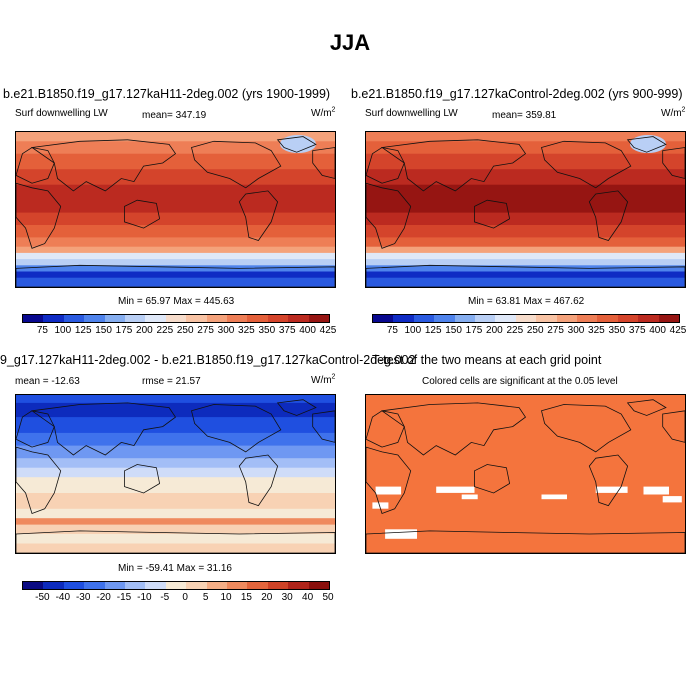 The height and width of the screenshot is (700, 700). What do you see at coordinates (175, 568) in the screenshot?
I see `difference-minmax: Min = -59.41 Max = 31.16` at bounding box center [175, 568].